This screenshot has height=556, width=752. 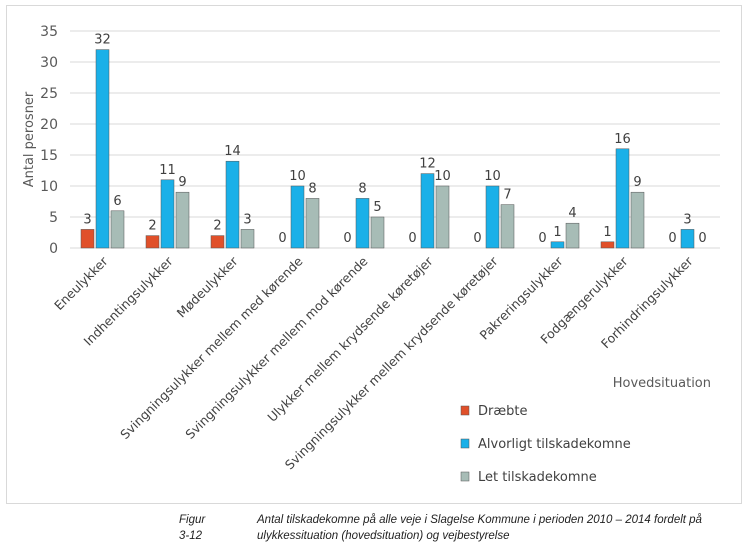 I want to click on data-label: 32, so click(x=102, y=40).